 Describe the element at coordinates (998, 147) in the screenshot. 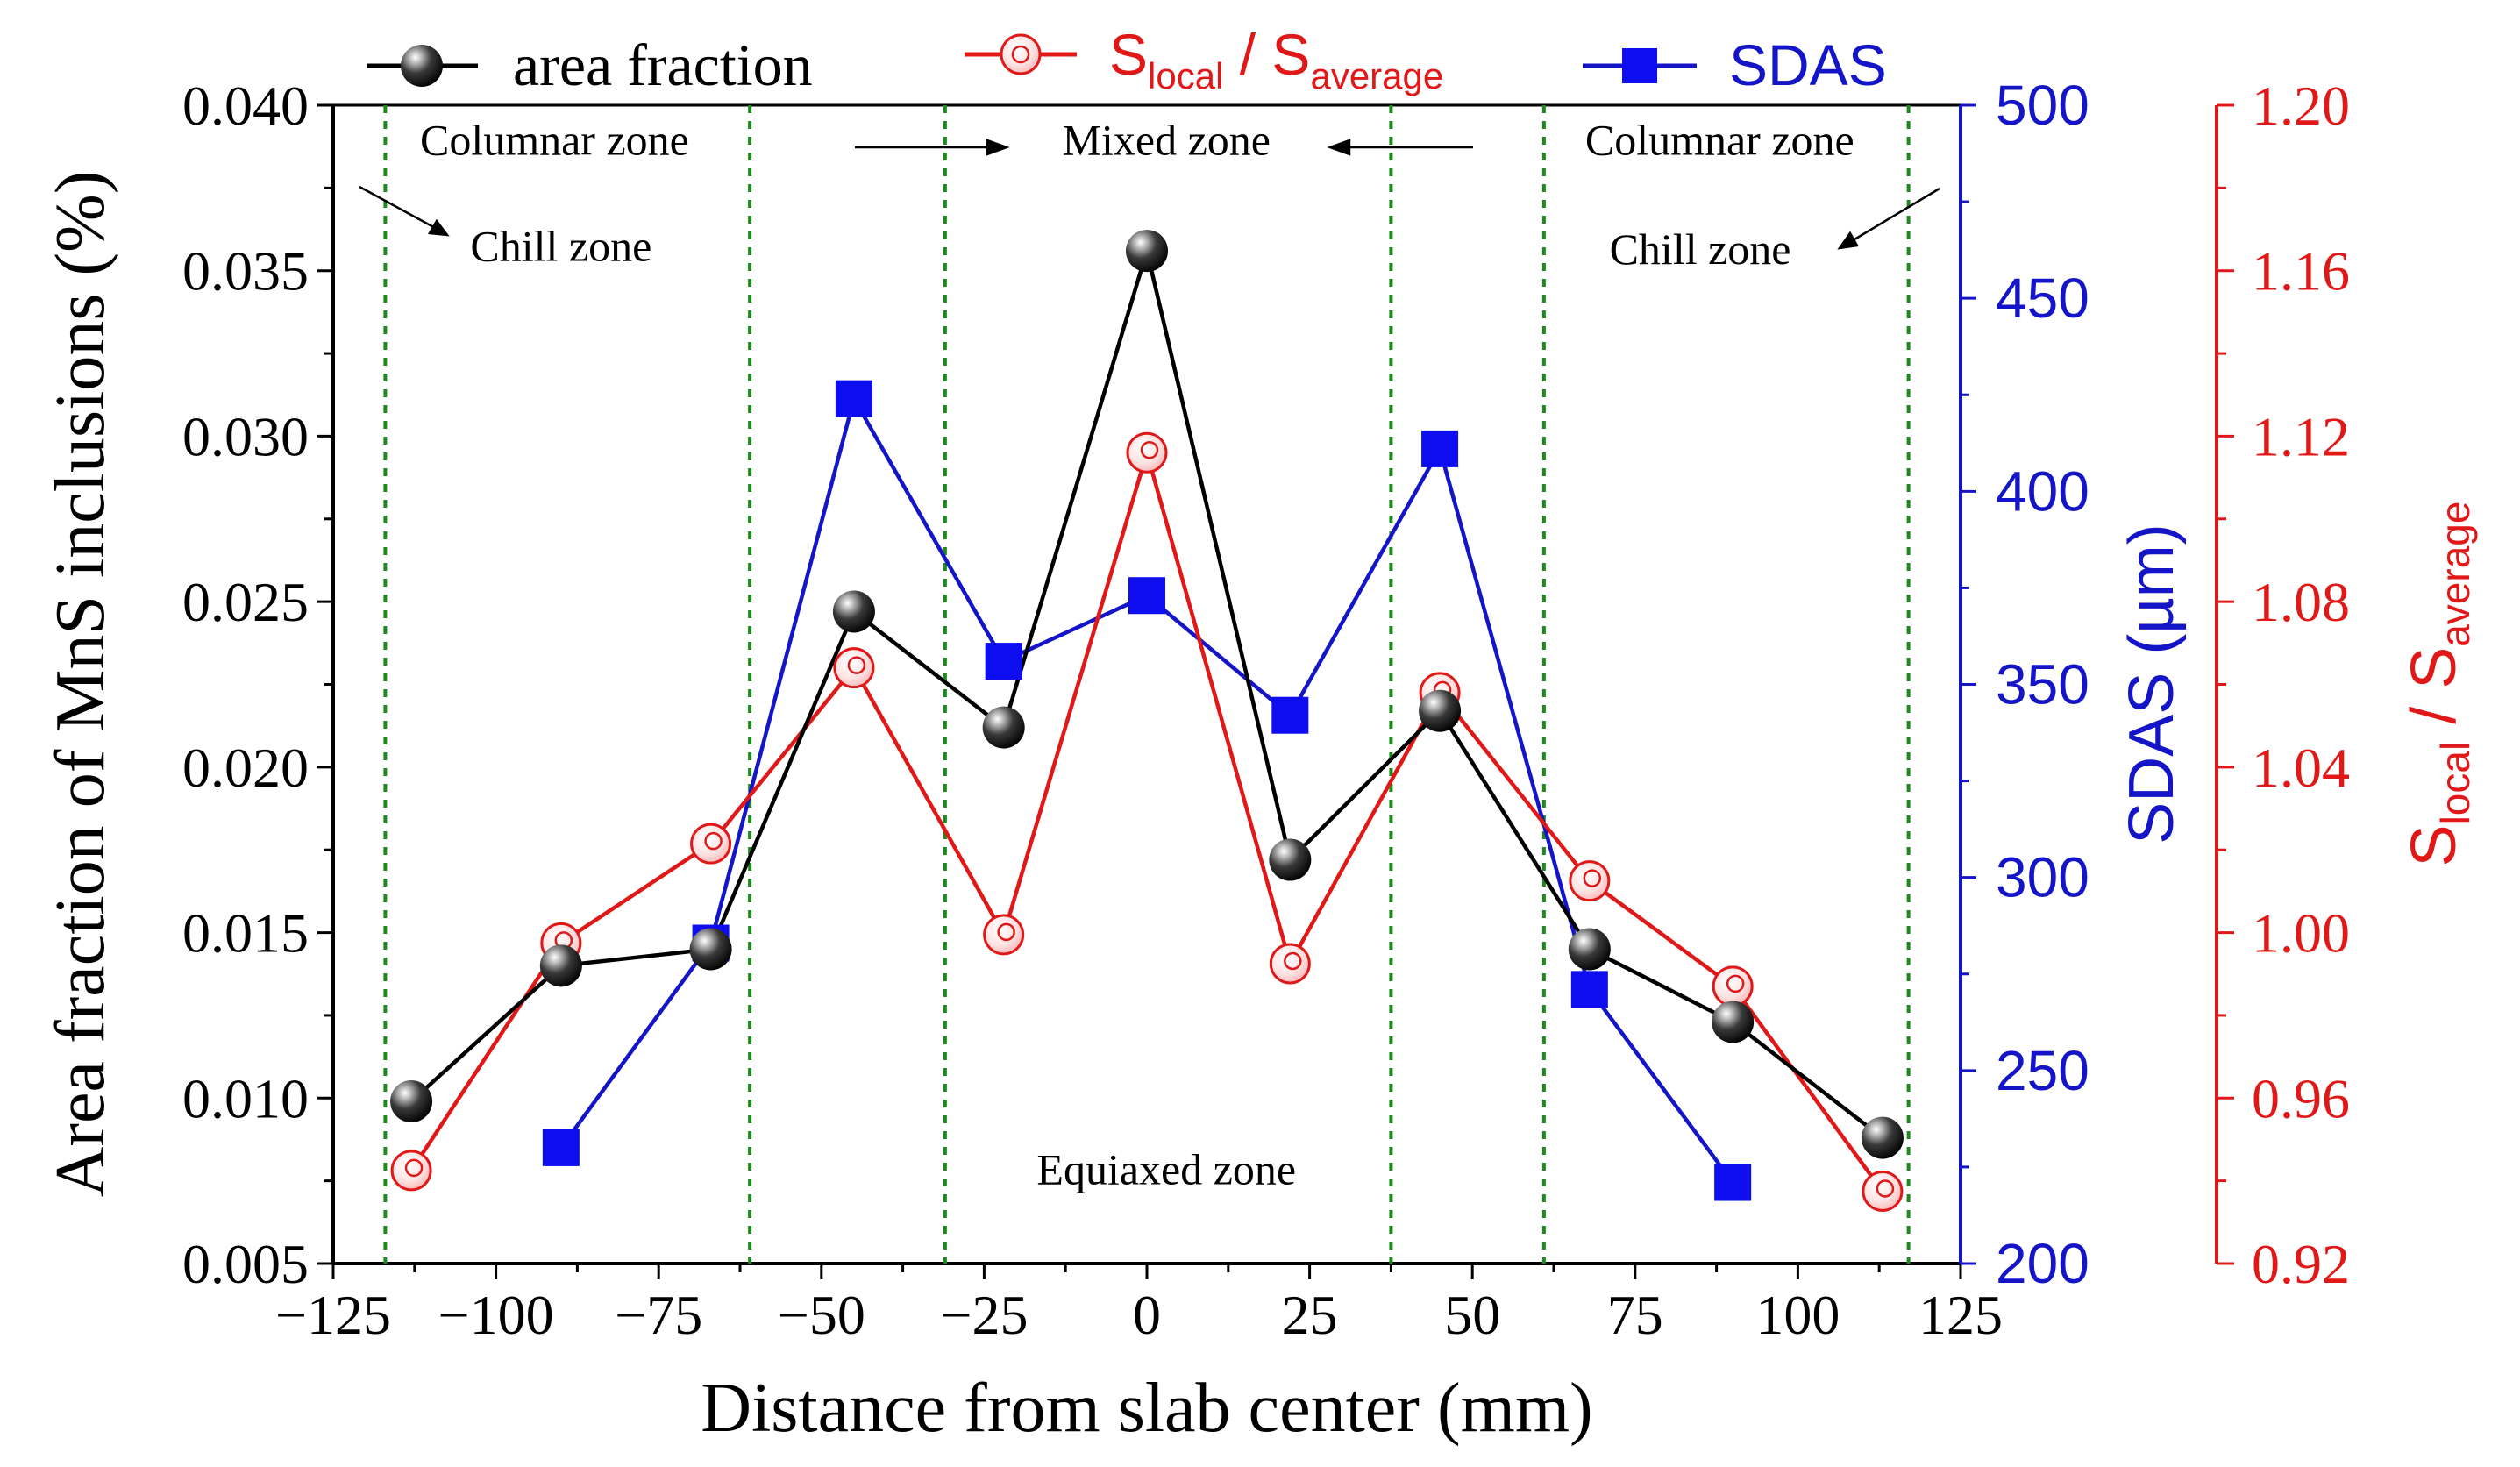

I see `mixed-arrow-left-head` at that location.